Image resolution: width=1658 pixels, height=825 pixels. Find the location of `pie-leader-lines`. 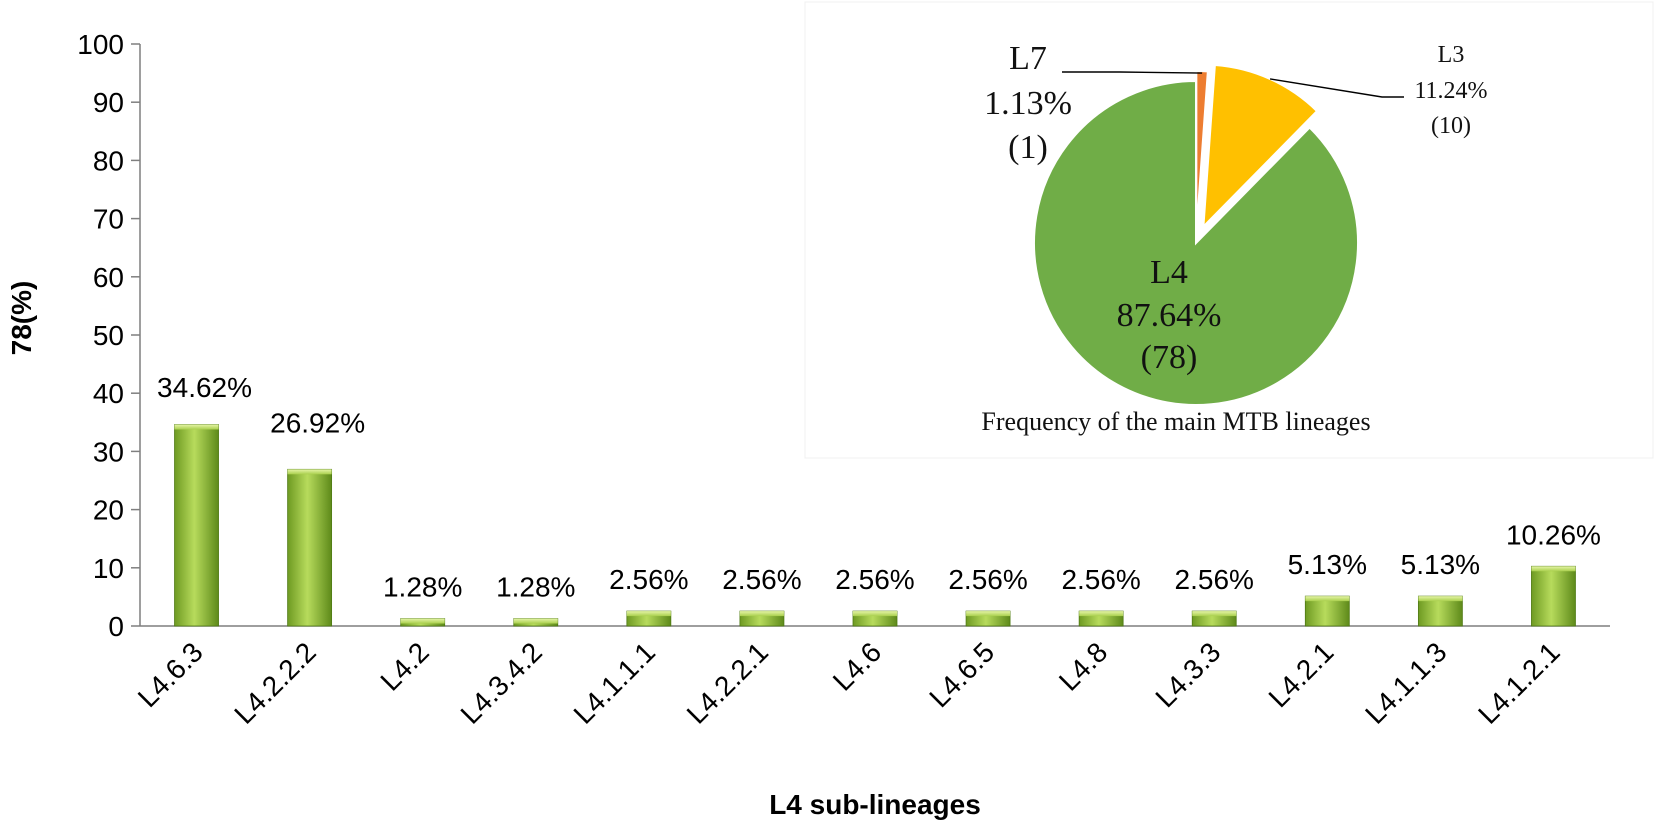

pie-leader-lines is located at coordinates (1233, 84).